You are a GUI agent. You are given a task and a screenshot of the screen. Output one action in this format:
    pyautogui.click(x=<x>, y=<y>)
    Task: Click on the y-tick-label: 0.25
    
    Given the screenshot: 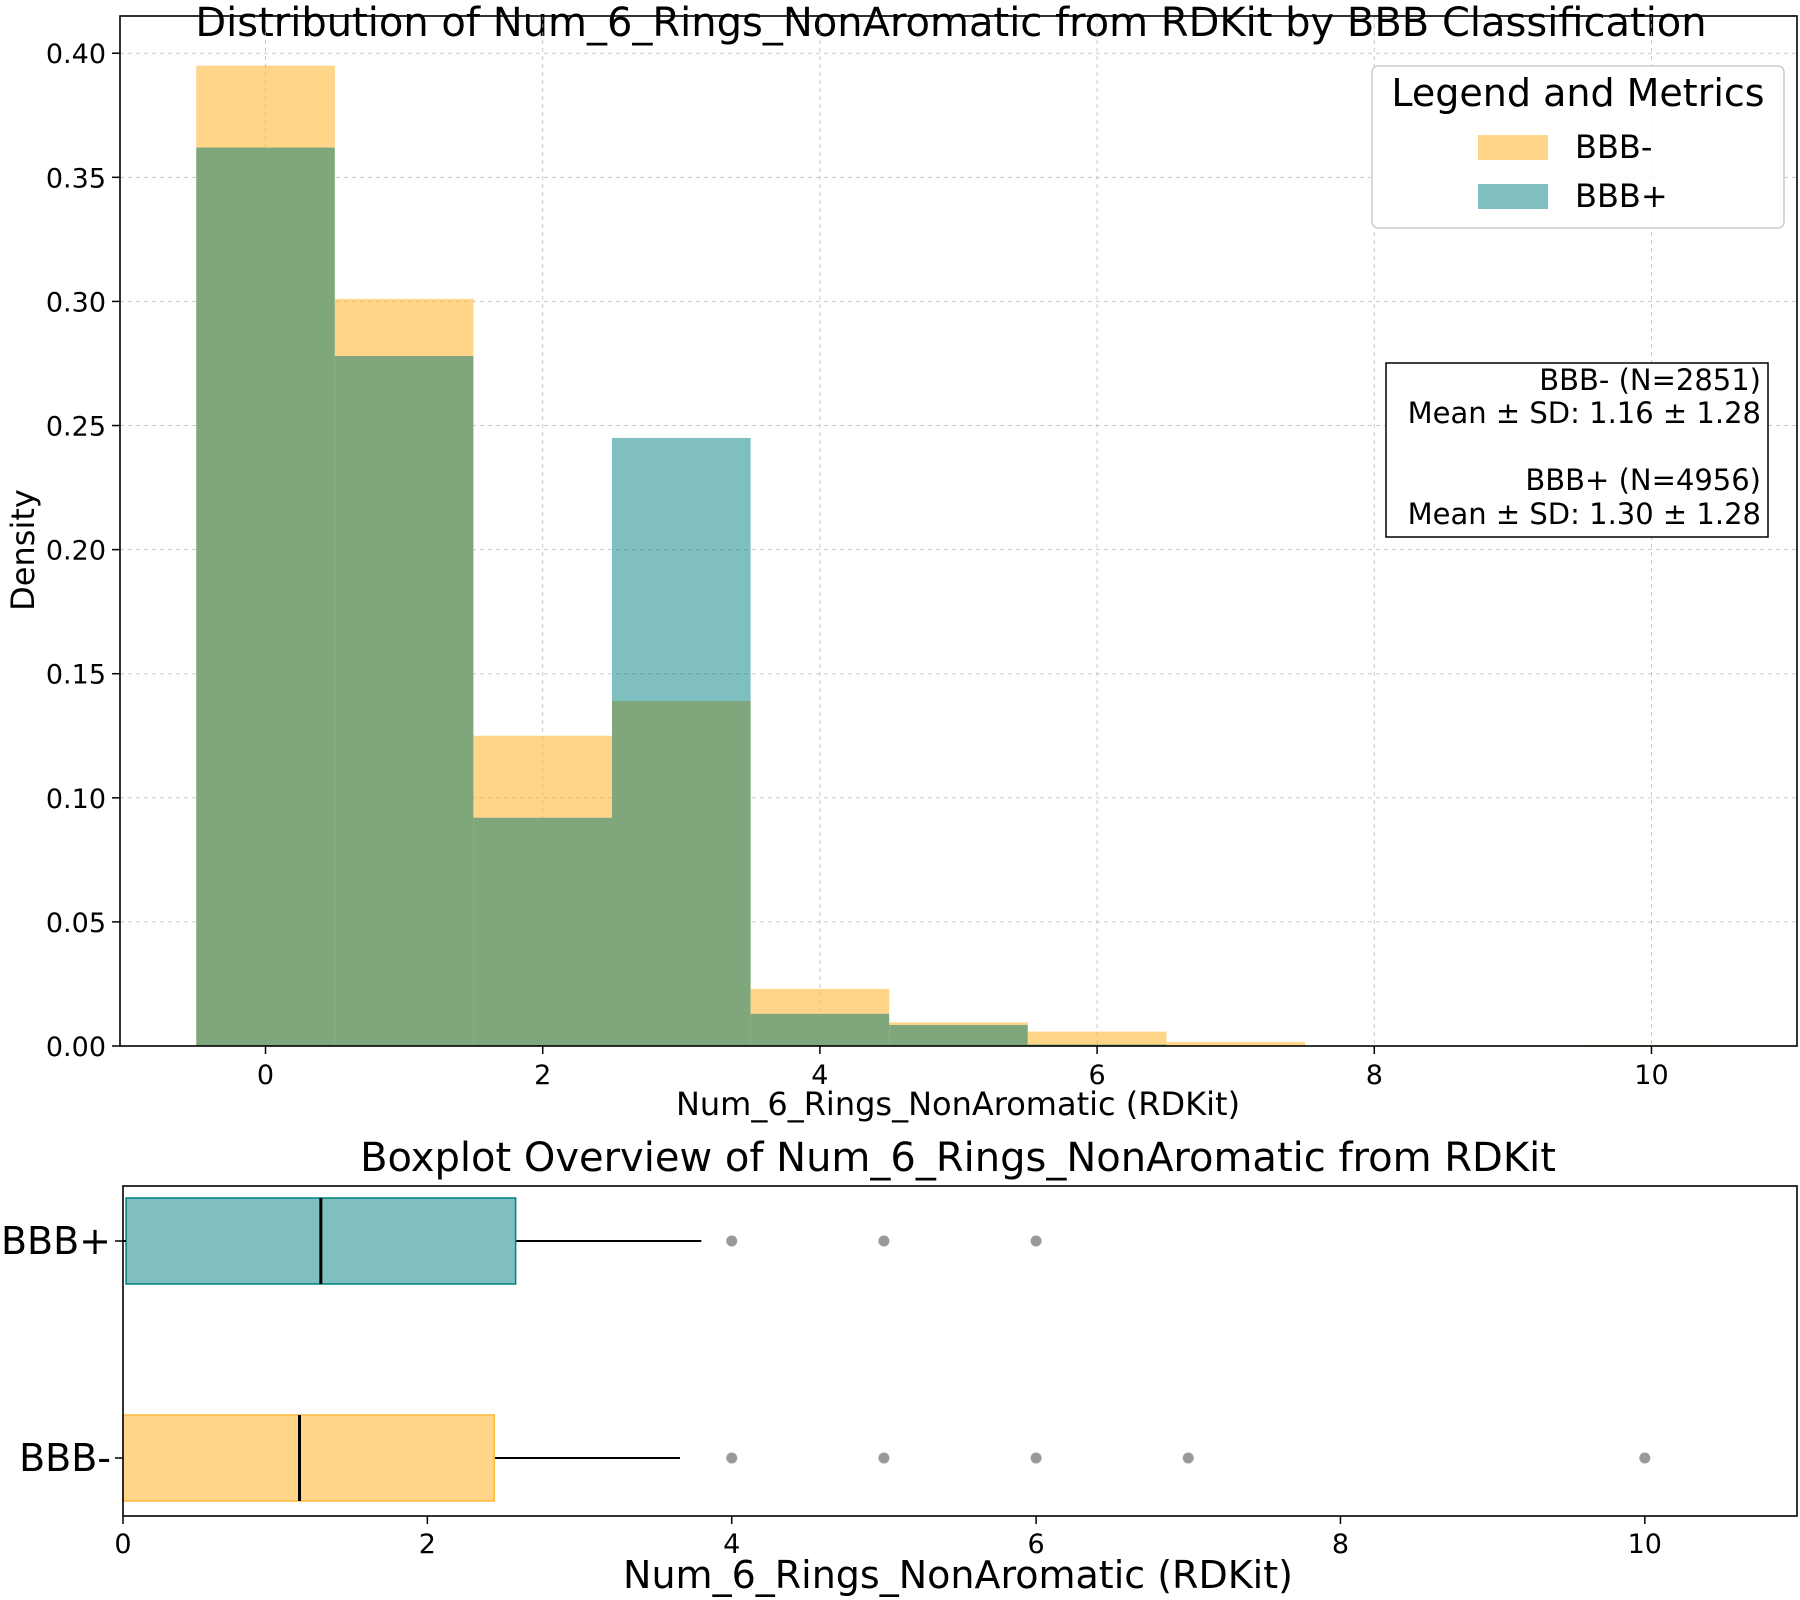 What is the action you would take?
    pyautogui.click(x=76, y=427)
    